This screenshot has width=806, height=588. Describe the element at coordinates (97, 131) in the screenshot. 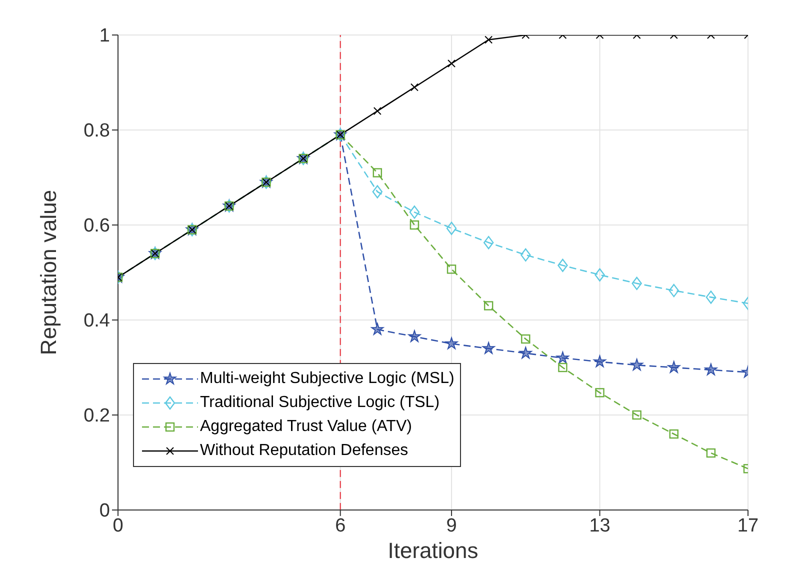

I see `y-tick-label: 0.8` at that location.